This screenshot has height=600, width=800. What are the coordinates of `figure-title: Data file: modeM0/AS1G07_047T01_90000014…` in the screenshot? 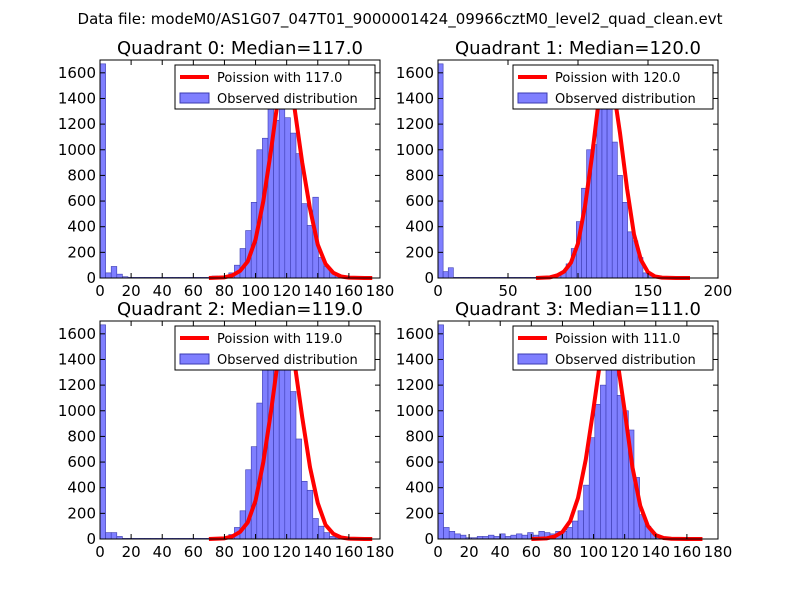 It's located at (400, 19).